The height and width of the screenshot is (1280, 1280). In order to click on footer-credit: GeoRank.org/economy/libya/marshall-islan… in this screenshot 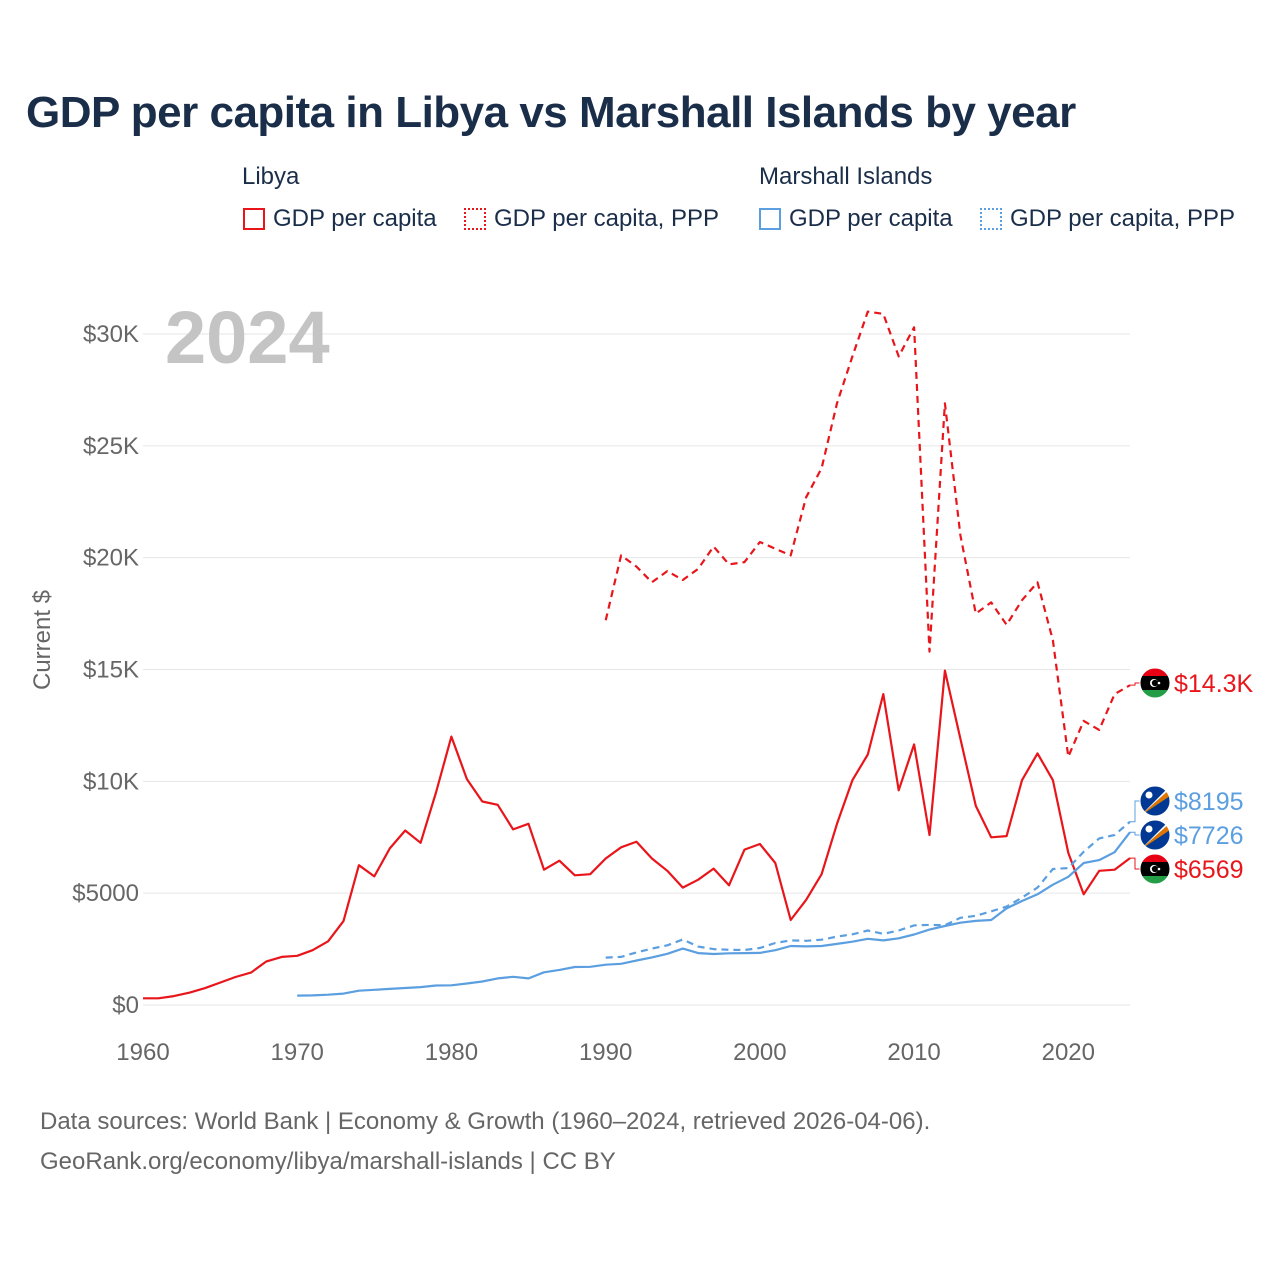, I will do `click(328, 1161)`.